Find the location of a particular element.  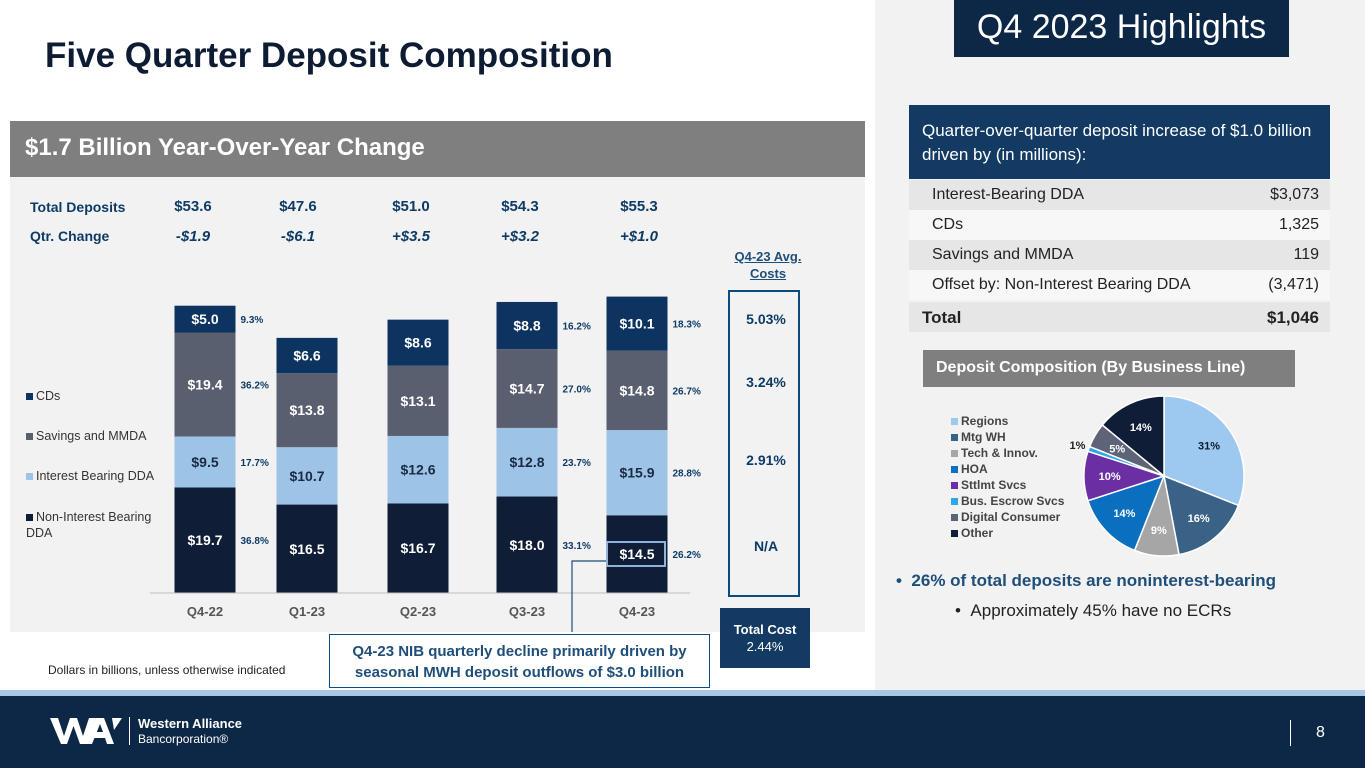

composition-heading: Deposit Composition (By Business Line) is located at coordinates (1109, 368).